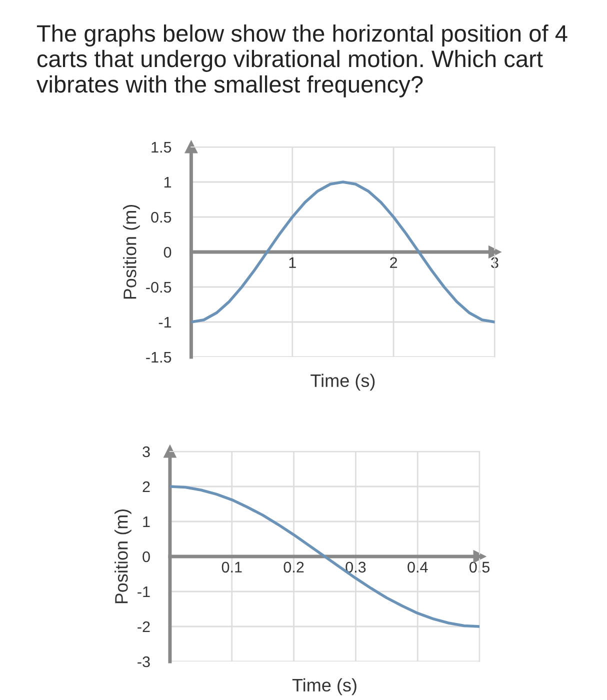 The image size is (607, 700). I want to click on y-tick-label: -0.5, so click(159, 287).